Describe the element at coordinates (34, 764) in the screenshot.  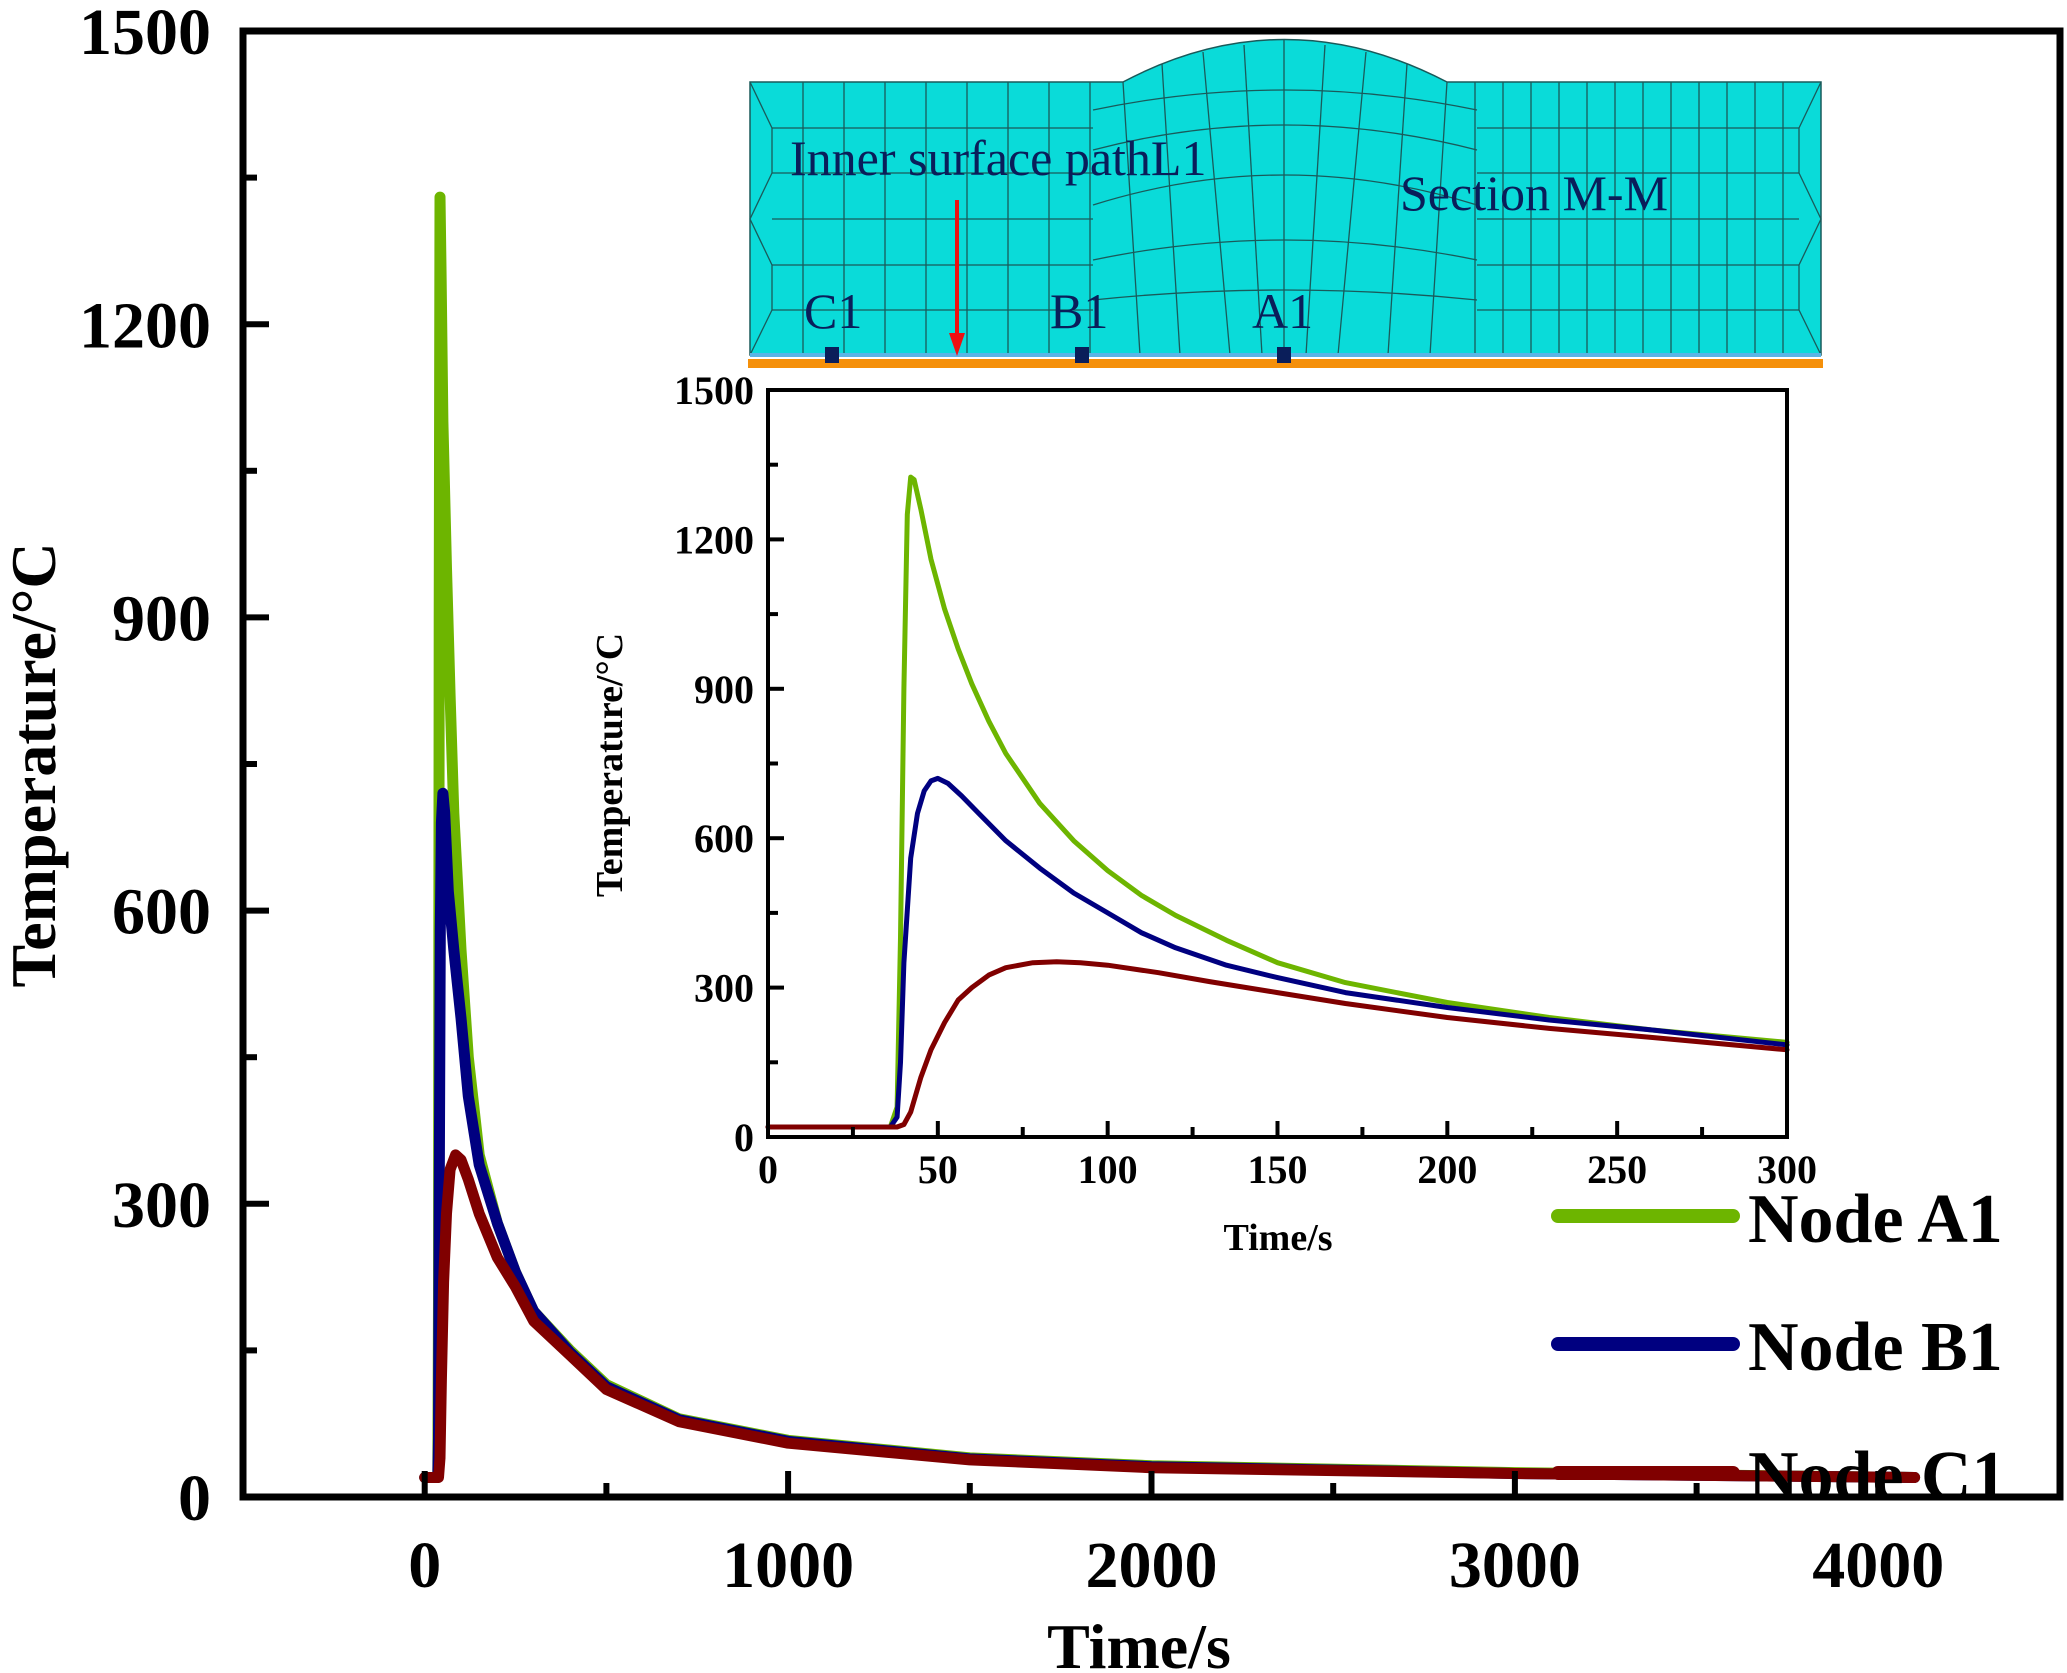
I see `main-y-axis-title: Temperature/°C` at that location.